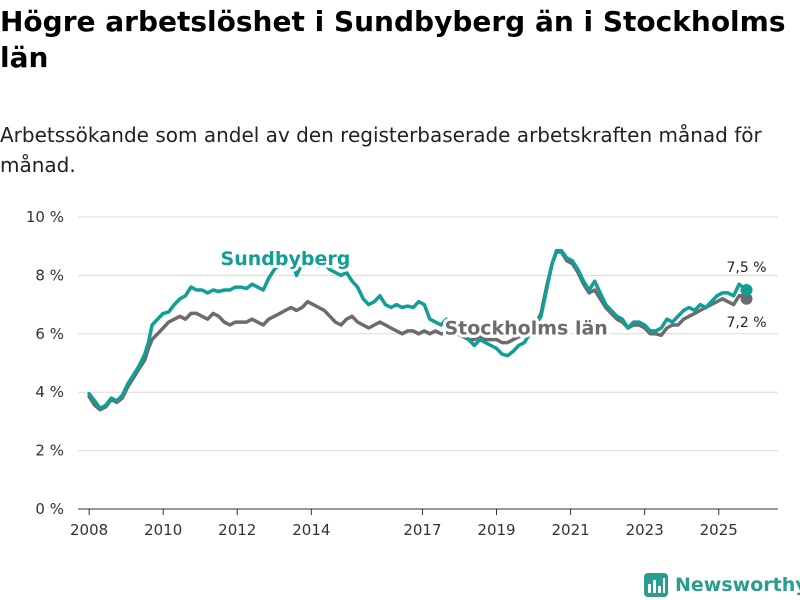  Describe the element at coordinates (747, 323) in the screenshot. I see `end-value-label-stockholms-lan: 7,2 %` at that location.